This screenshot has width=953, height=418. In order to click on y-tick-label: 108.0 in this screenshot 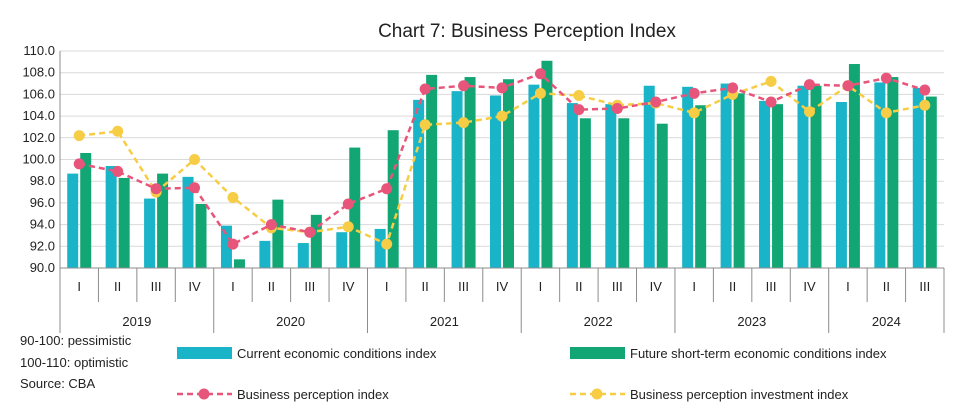, I will do `click(38, 72)`.